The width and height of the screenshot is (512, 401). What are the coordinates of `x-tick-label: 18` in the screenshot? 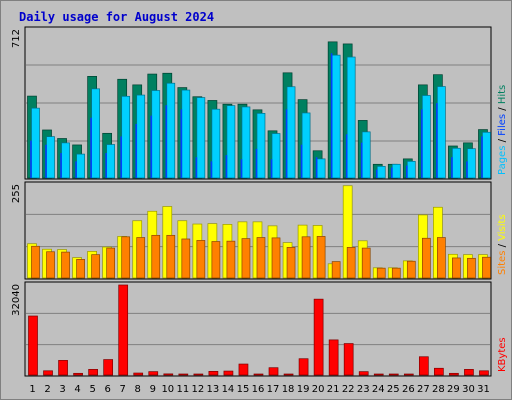 It's located at (288, 389).